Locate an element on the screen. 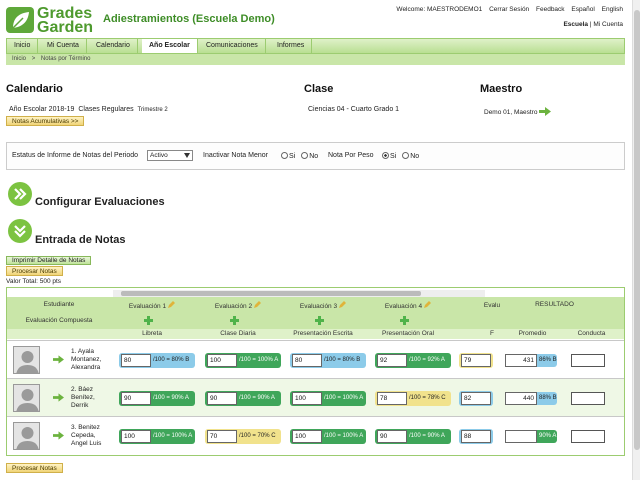 The width and height of the screenshot is (640, 480). promedio-pct: 90% A is located at coordinates (548, 436).